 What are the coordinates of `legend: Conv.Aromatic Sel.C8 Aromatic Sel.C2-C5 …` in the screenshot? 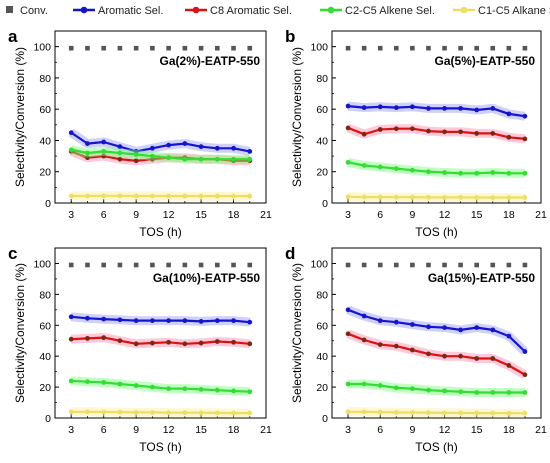 It's located at (278, 11).